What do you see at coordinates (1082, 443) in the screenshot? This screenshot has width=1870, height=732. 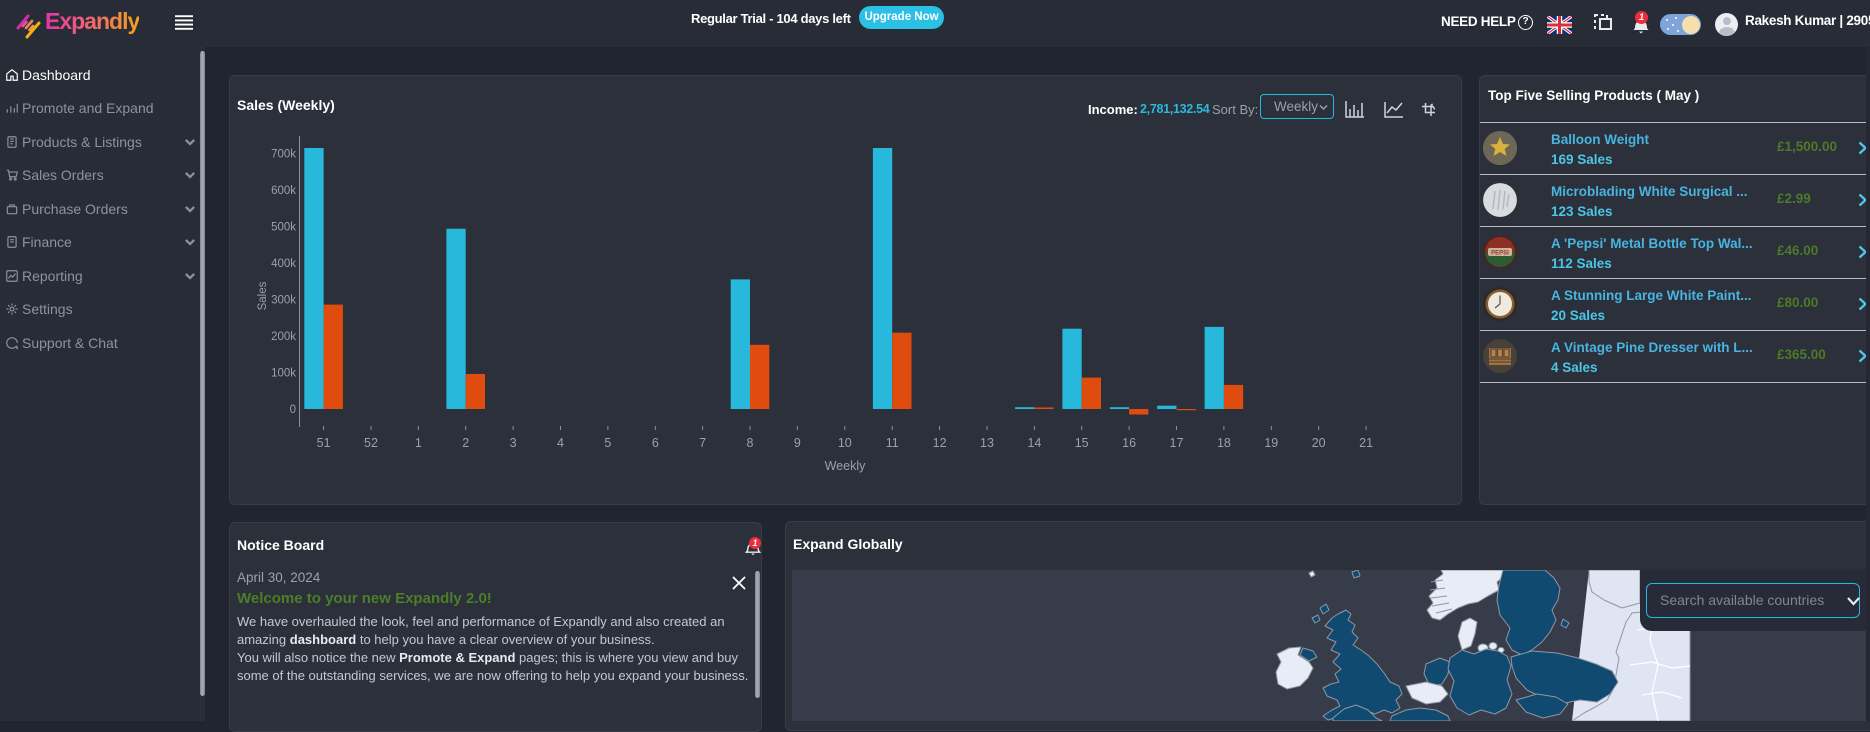 I see `svg-text: 15` at bounding box center [1082, 443].